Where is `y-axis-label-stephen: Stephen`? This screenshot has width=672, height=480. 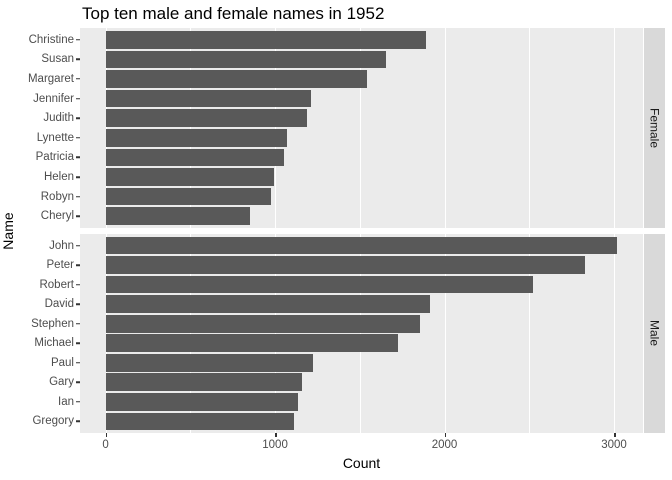 y-axis-label-stephen: Stephen is located at coordinates (52, 323).